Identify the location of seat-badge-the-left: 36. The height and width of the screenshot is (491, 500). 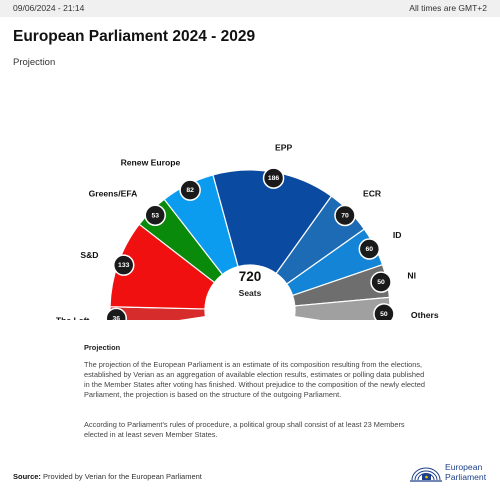
(116, 313).